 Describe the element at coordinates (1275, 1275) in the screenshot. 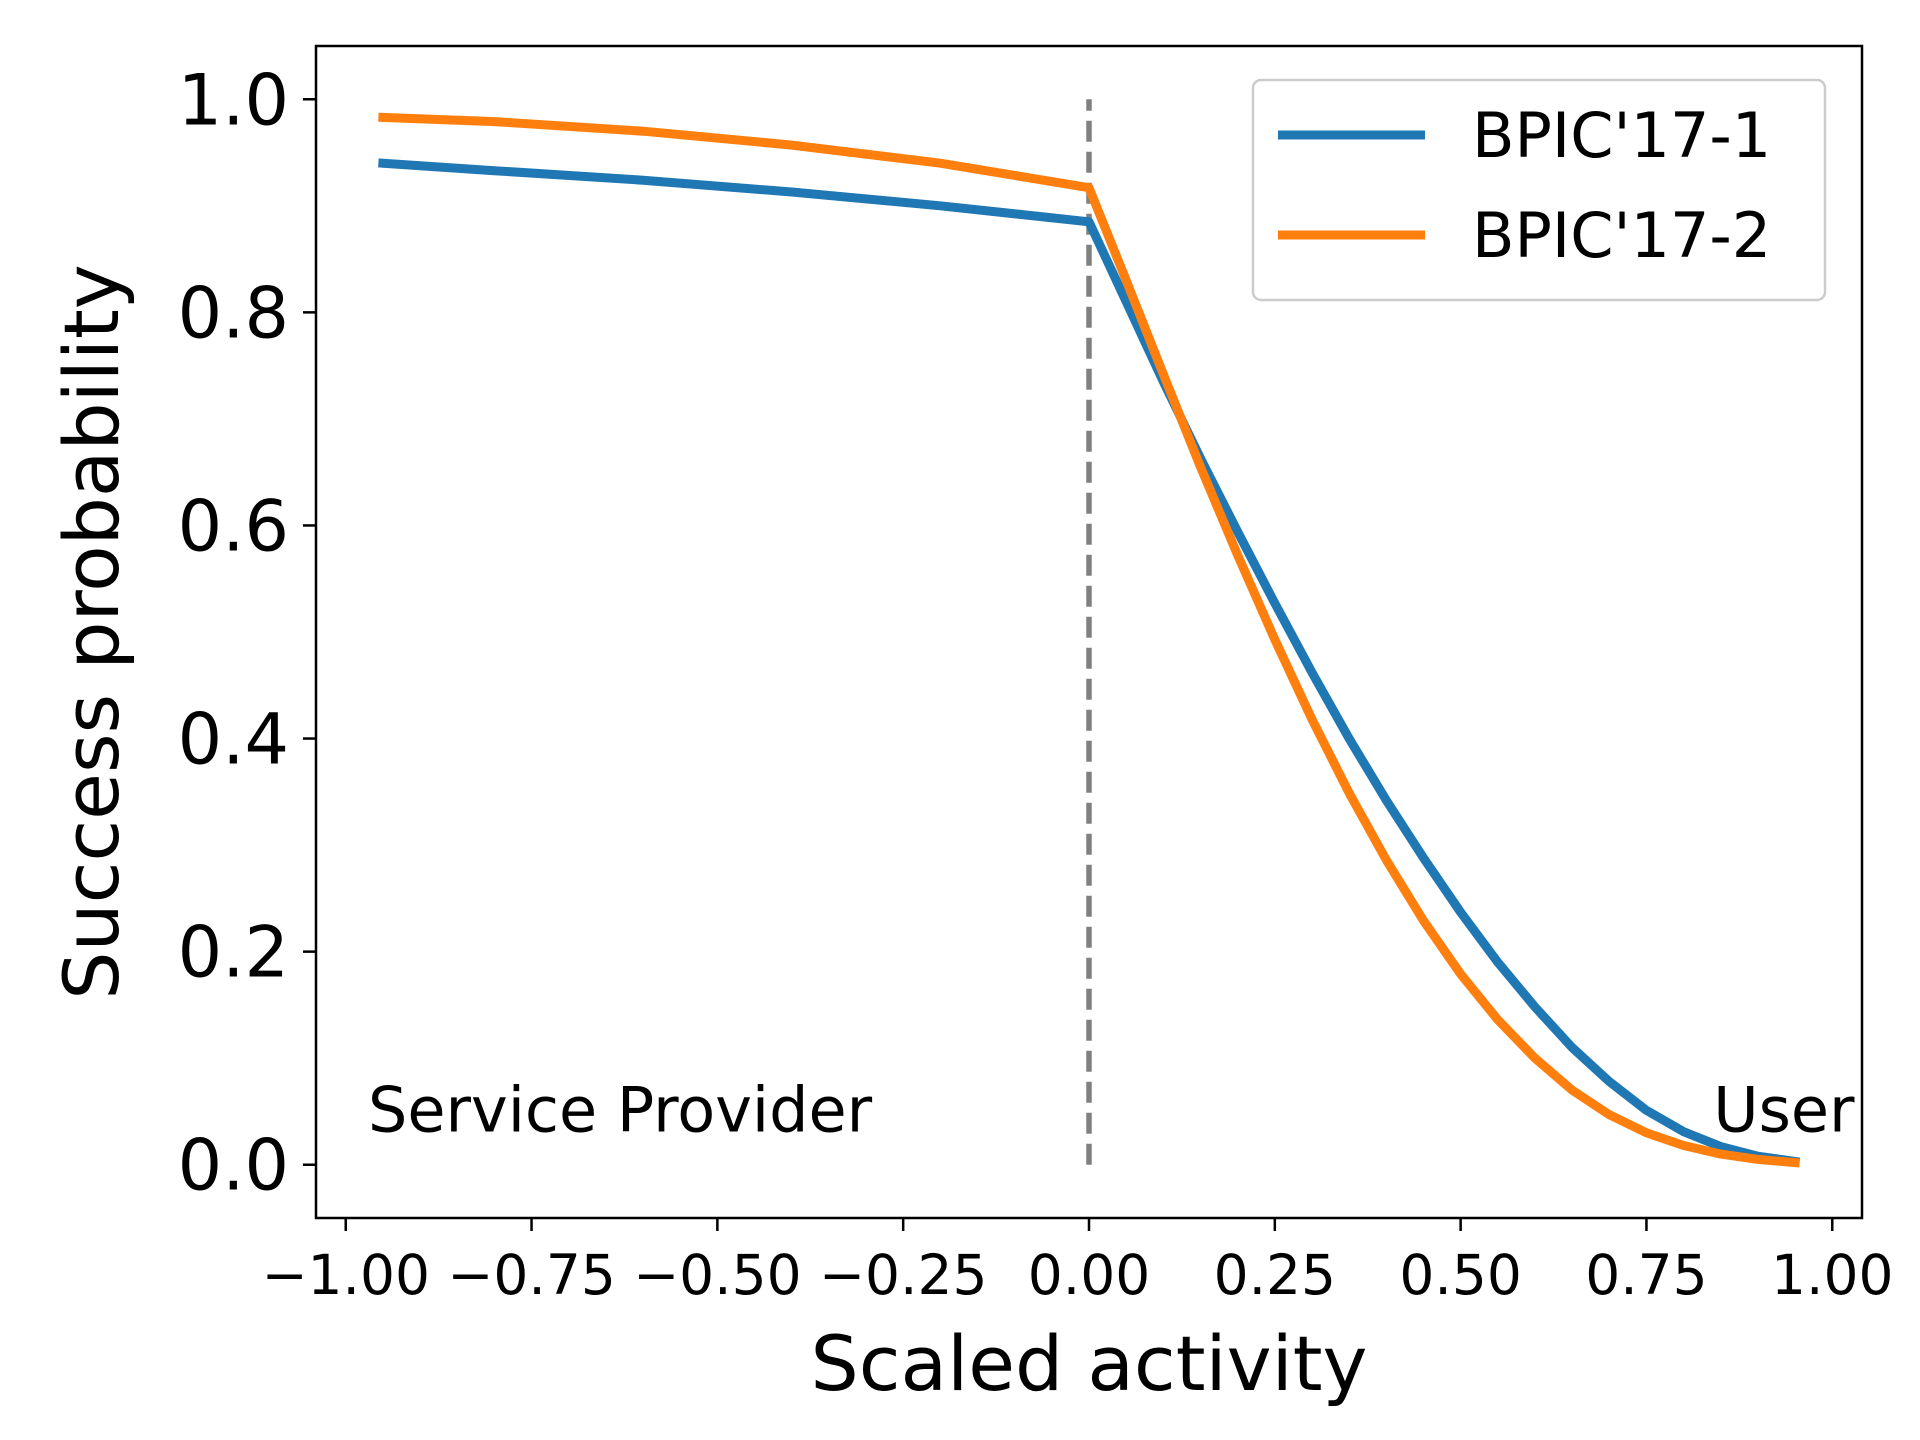

I see `x-tick-label: 0.25` at that location.